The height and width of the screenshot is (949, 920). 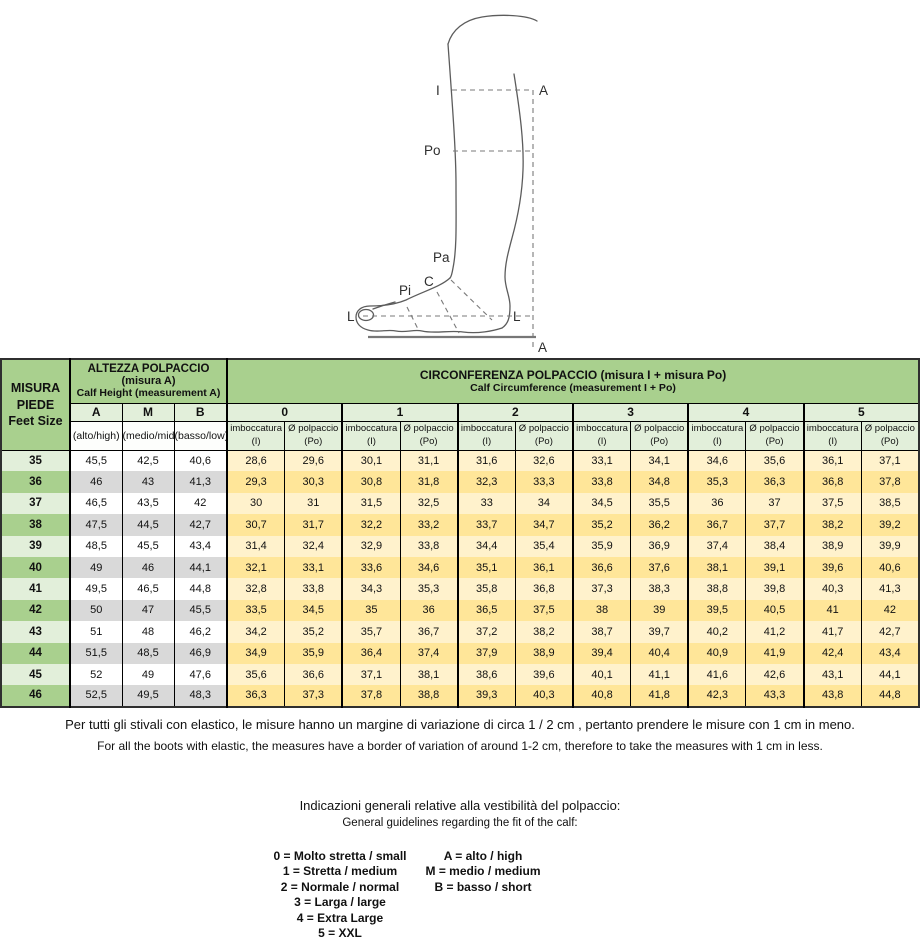 I want to click on height-legend-item: M = medio / medium, so click(x=483, y=871).